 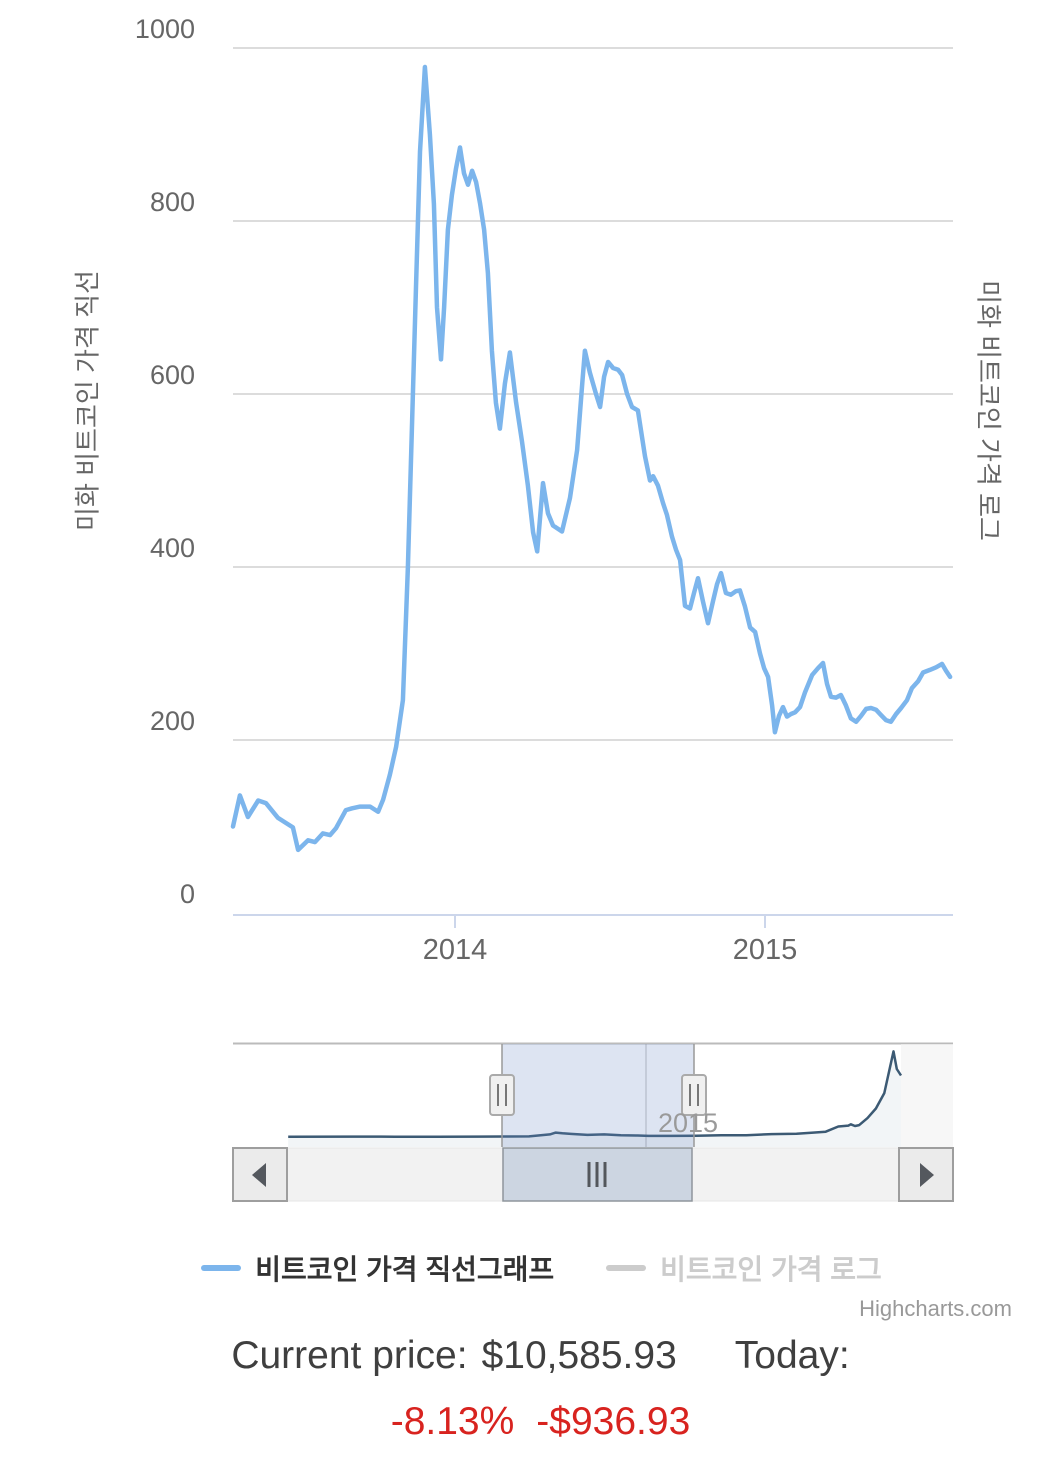 What do you see at coordinates (613, 1421) in the screenshot?
I see `change-amount: -$936.93` at bounding box center [613, 1421].